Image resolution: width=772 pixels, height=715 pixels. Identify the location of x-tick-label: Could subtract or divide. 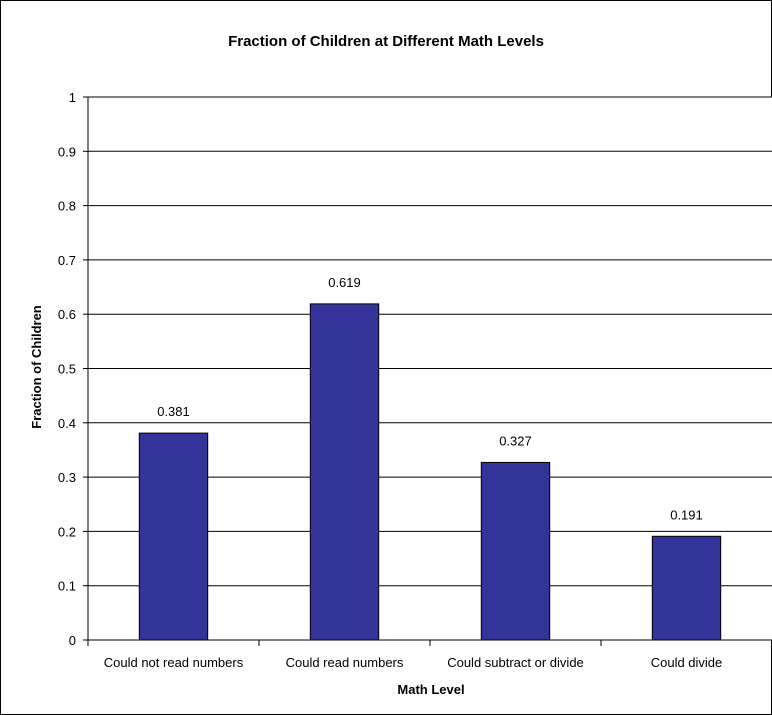
(515, 662).